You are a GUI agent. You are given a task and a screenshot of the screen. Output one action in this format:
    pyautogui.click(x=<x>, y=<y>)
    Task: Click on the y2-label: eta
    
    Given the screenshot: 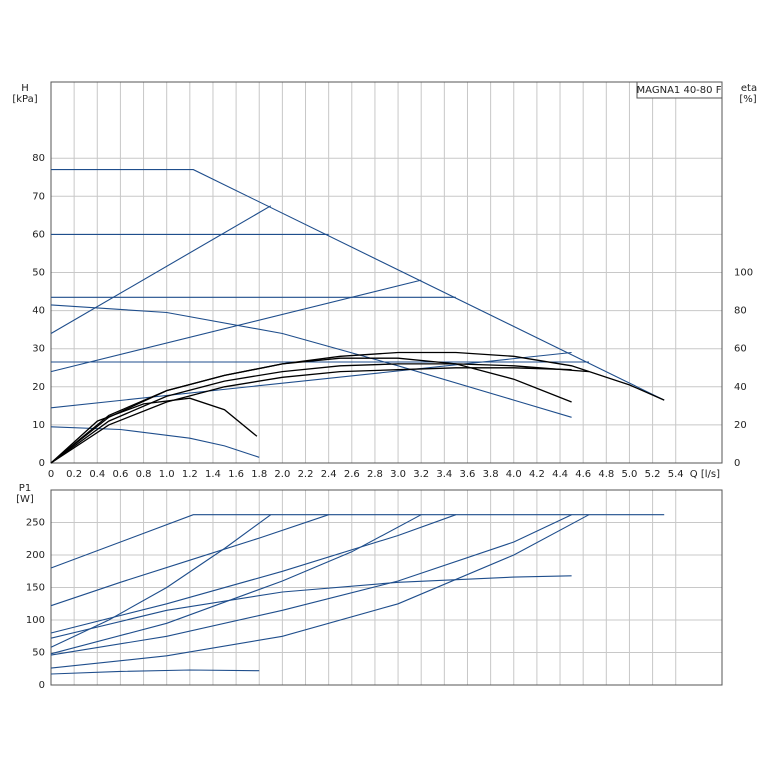 What is the action you would take?
    pyautogui.click(x=749, y=88)
    